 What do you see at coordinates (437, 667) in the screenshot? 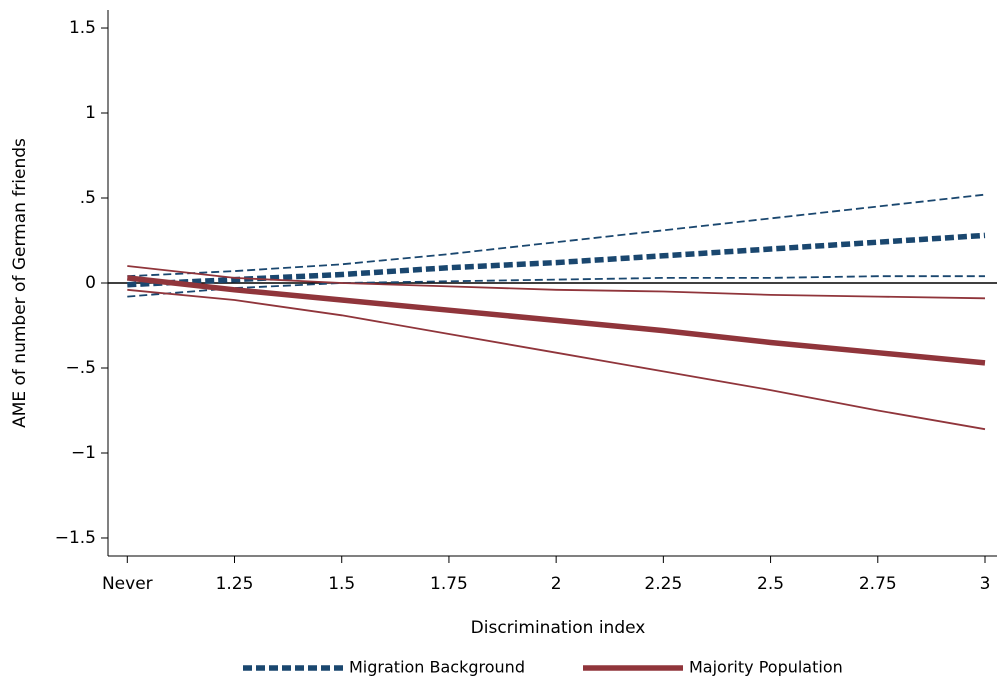
I see `legend-label: Migration Background` at bounding box center [437, 667].